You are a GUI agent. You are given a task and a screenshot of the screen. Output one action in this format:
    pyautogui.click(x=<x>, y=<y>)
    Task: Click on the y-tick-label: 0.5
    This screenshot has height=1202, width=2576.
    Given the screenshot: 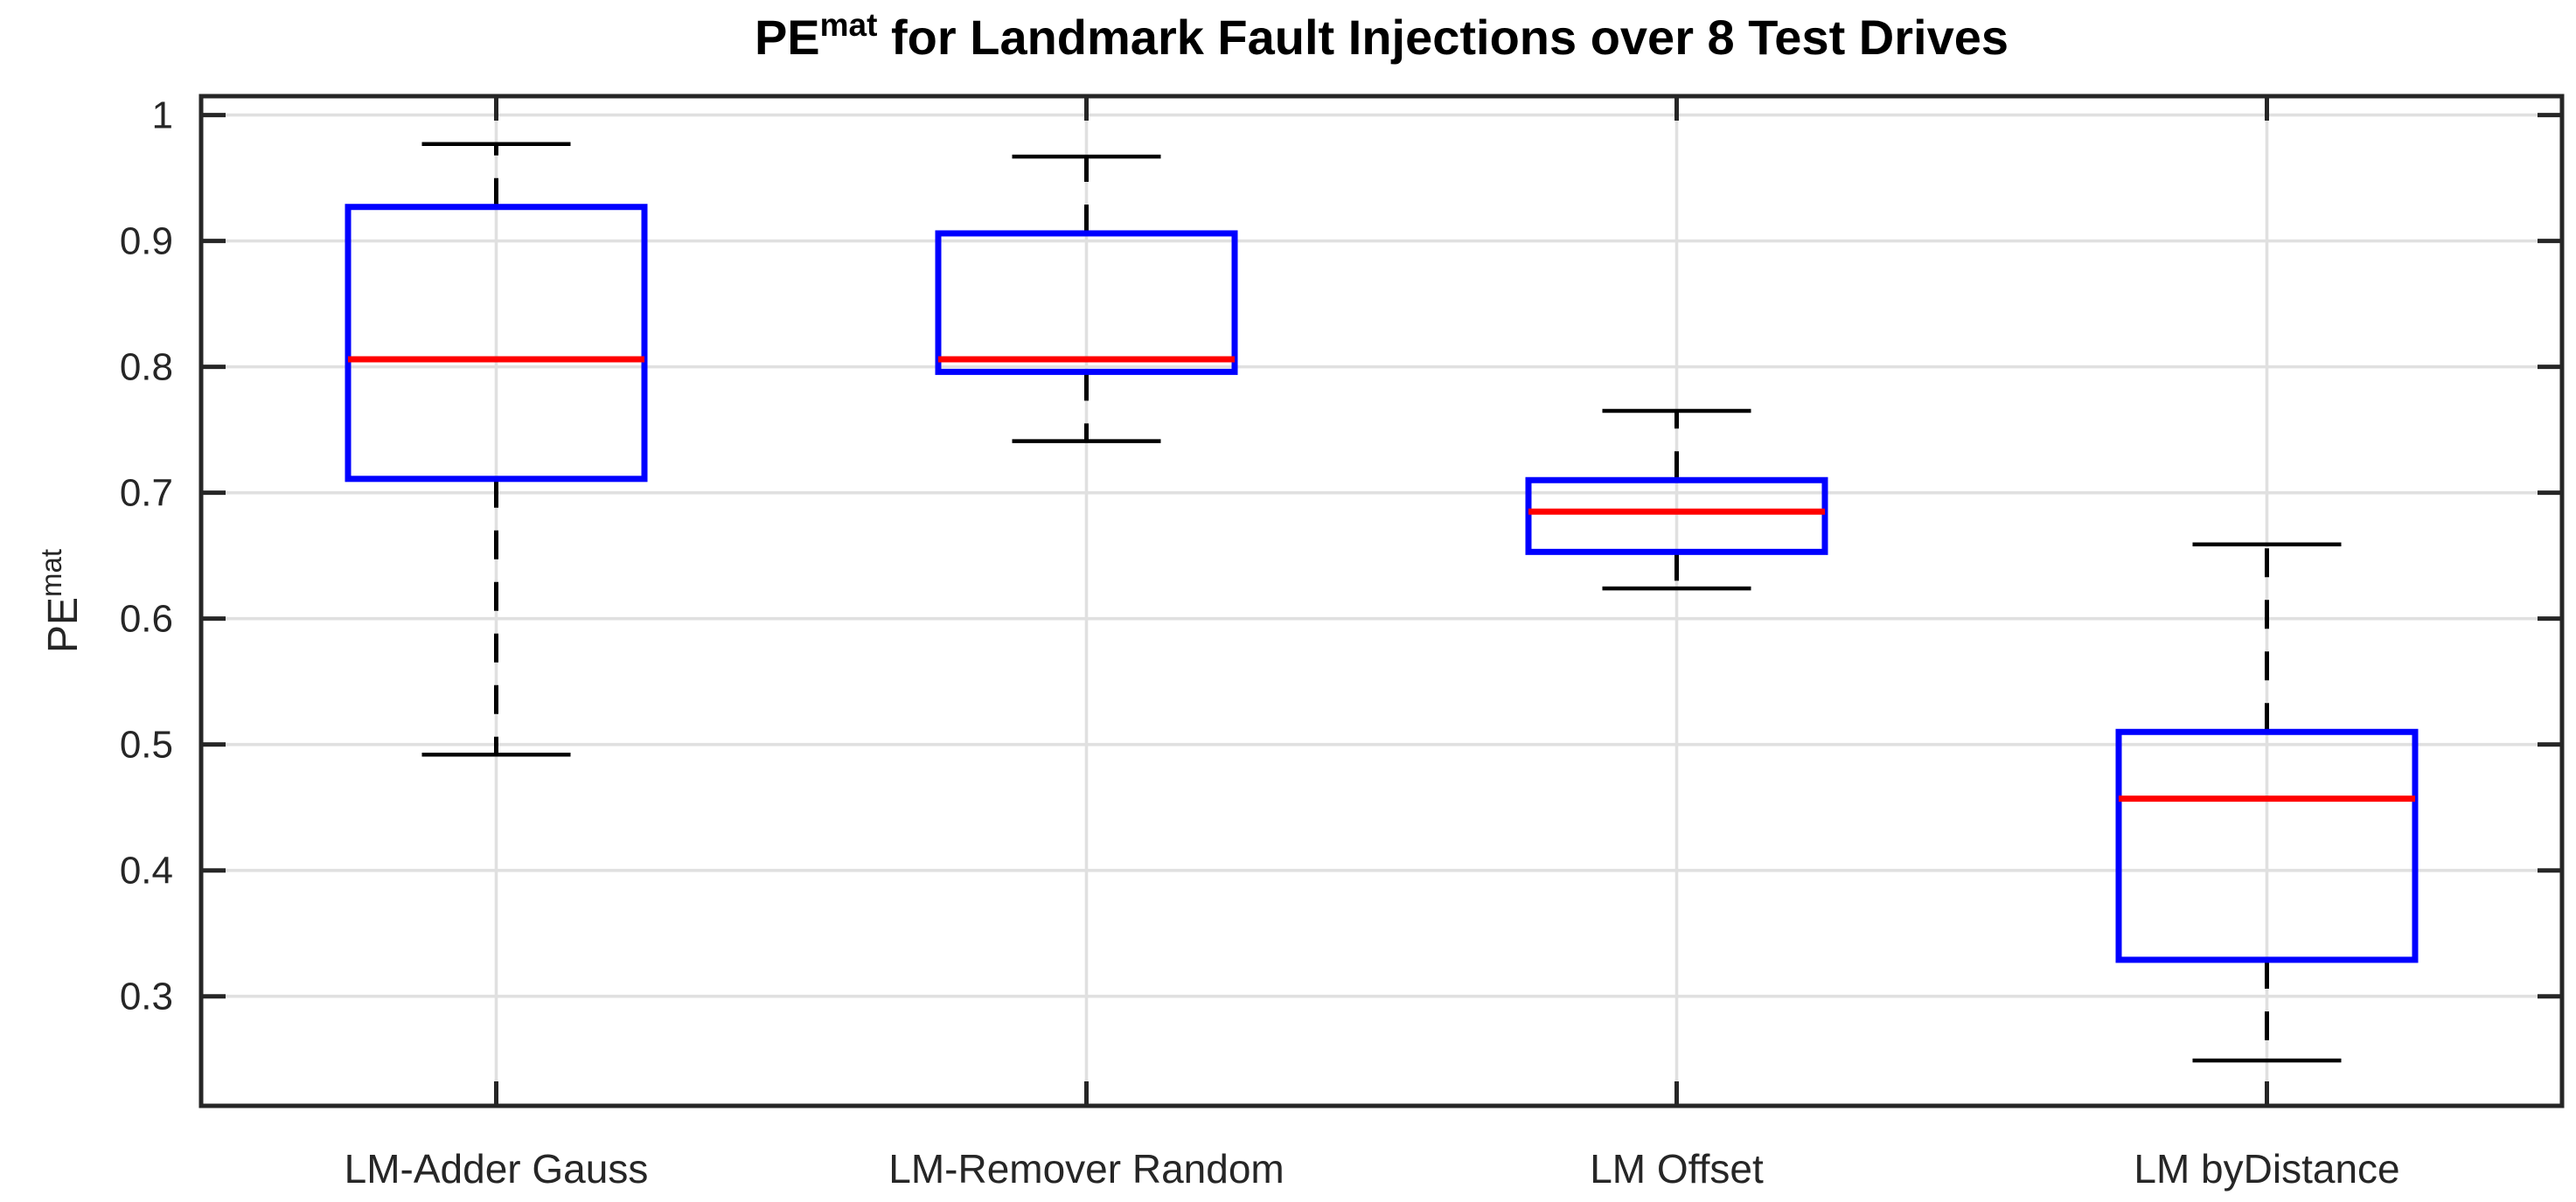 What is the action you would take?
    pyautogui.click(x=146, y=746)
    